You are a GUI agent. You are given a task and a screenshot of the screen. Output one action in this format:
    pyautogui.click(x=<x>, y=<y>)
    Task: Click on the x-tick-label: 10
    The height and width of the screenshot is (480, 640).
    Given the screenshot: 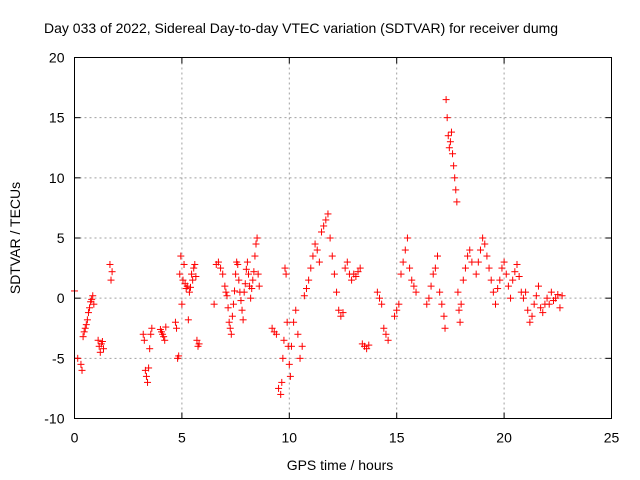 What is the action you would take?
    pyautogui.click(x=290, y=438)
    